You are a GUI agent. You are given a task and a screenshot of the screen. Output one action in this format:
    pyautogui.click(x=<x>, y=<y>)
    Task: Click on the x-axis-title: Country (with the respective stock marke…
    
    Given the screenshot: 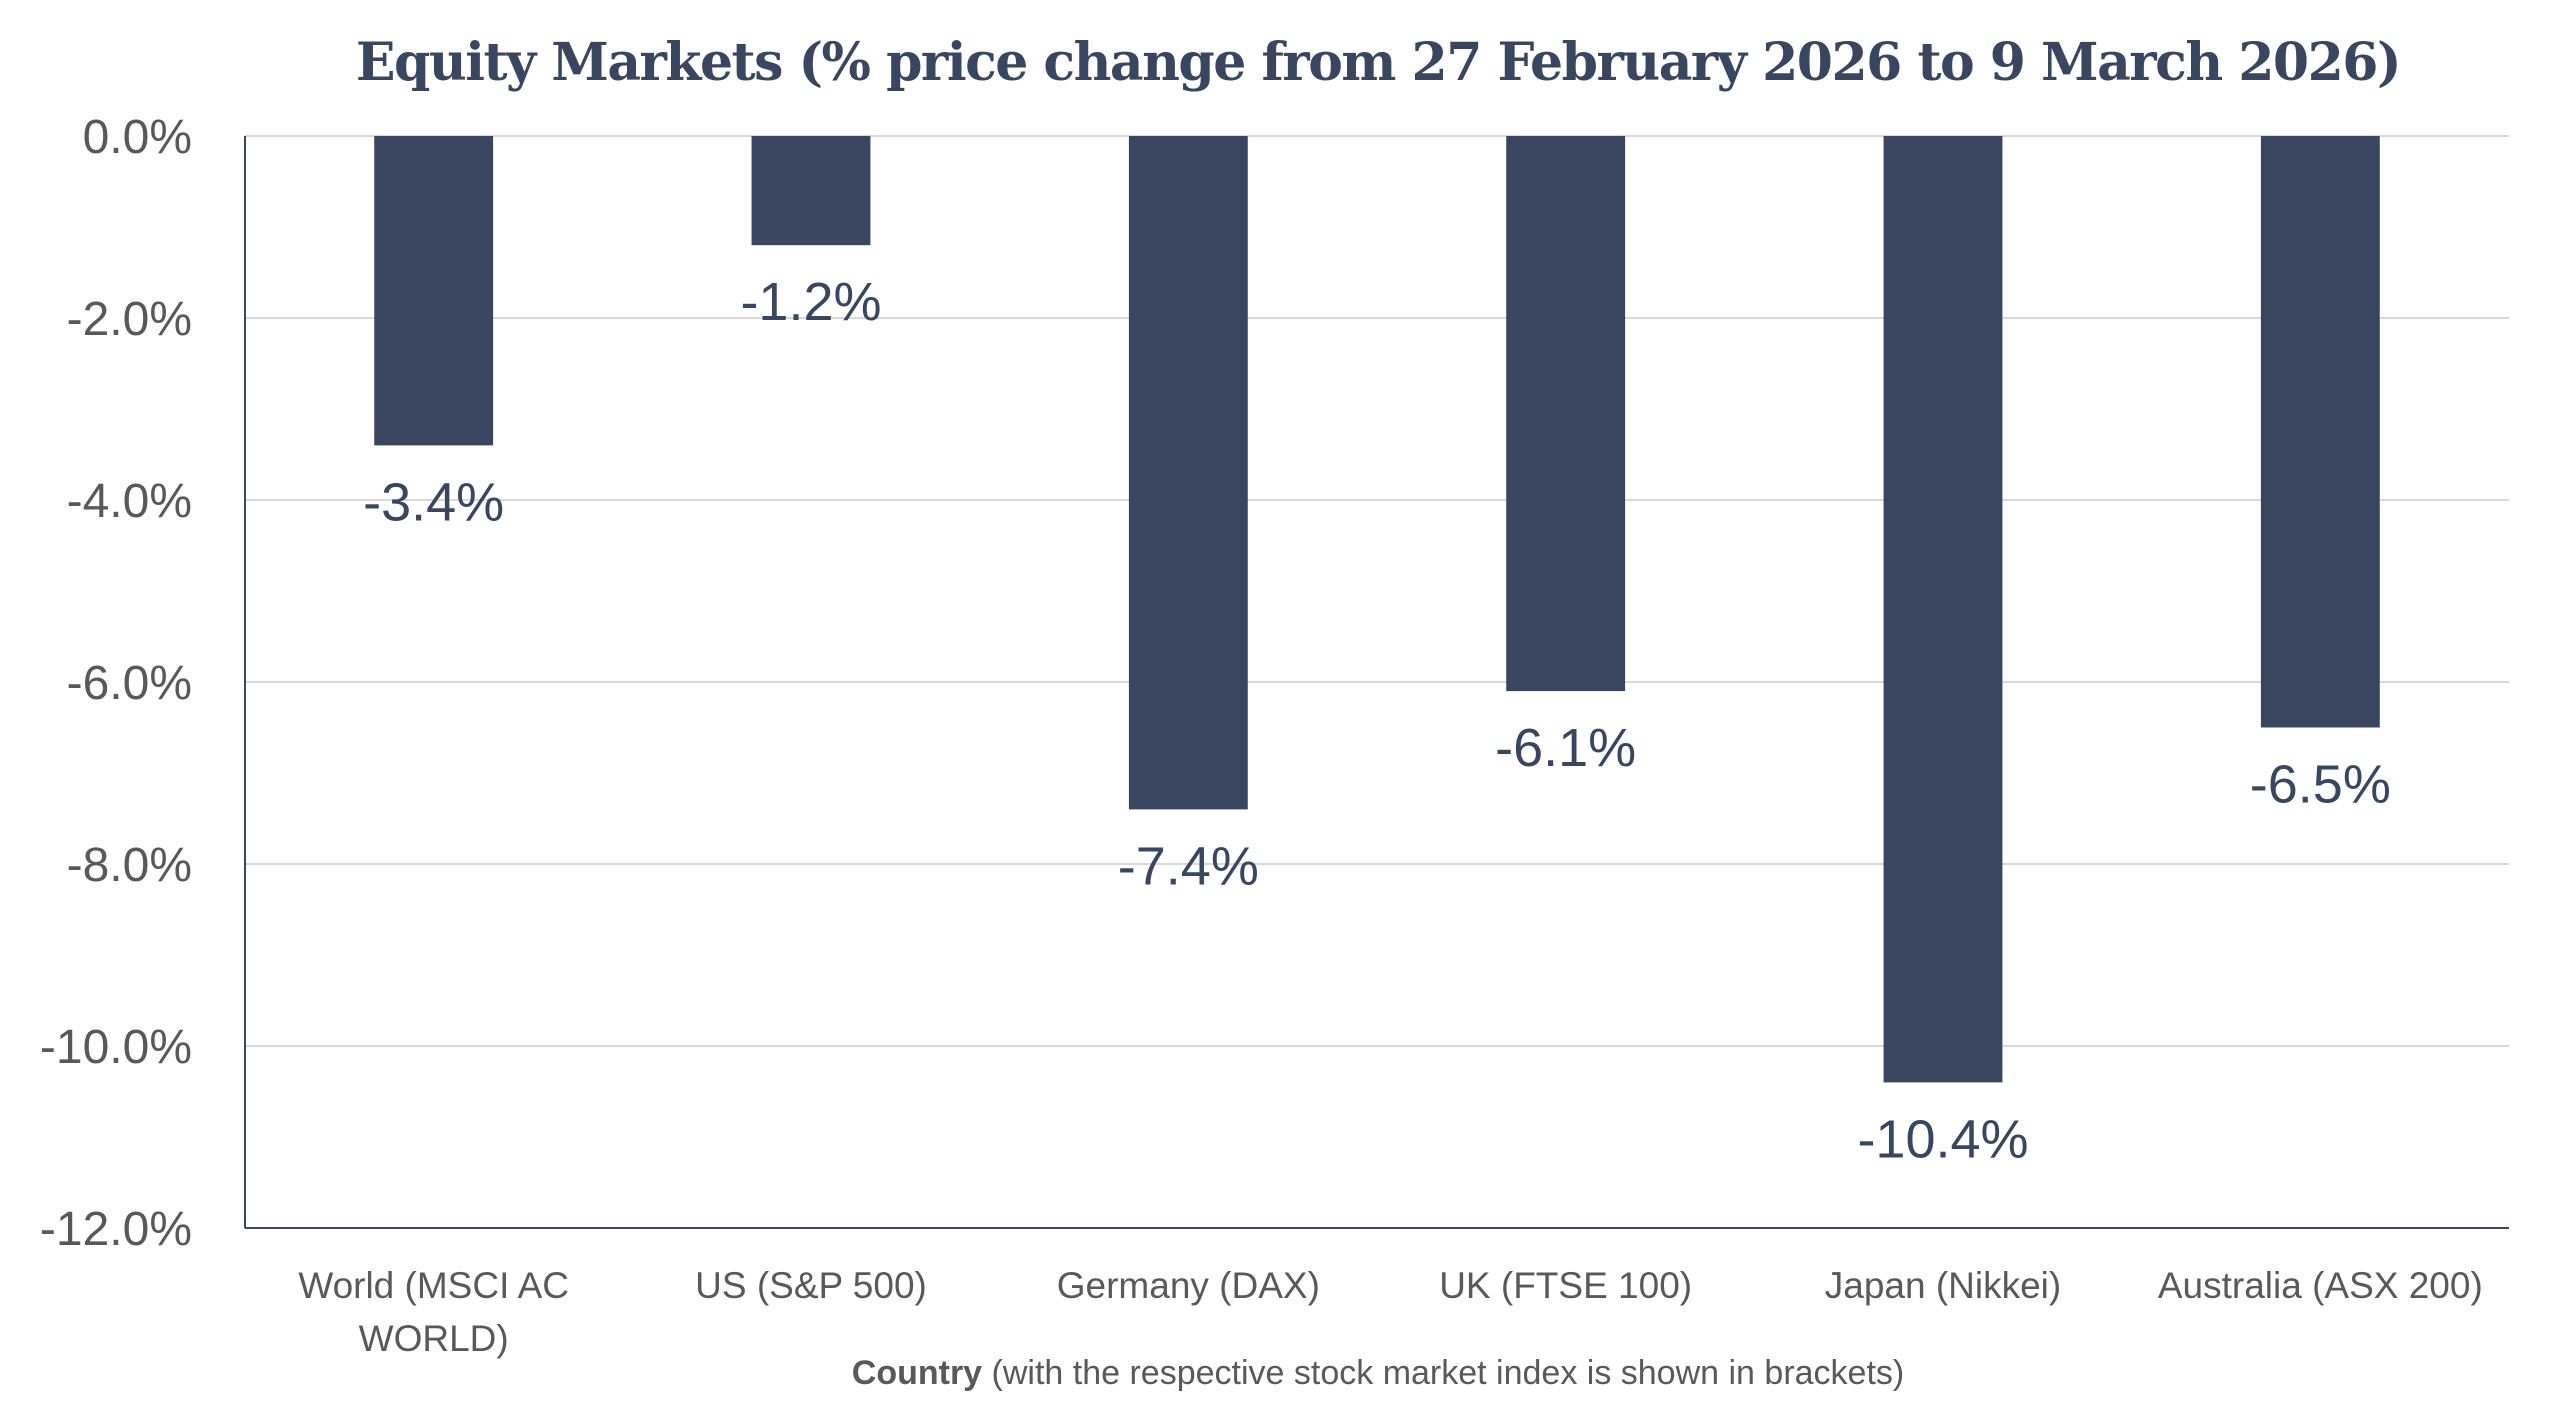 What is the action you would take?
    pyautogui.click(x=1378, y=1373)
    